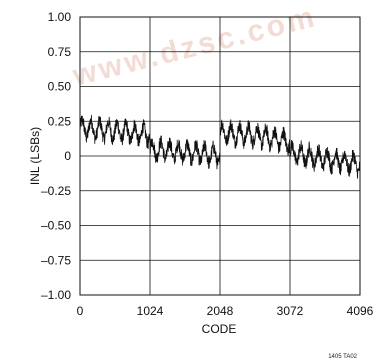 This screenshot has width=382, height=362. What do you see at coordinates (60, 87) in the screenshot?
I see `y-tick-label: 0.50` at bounding box center [60, 87].